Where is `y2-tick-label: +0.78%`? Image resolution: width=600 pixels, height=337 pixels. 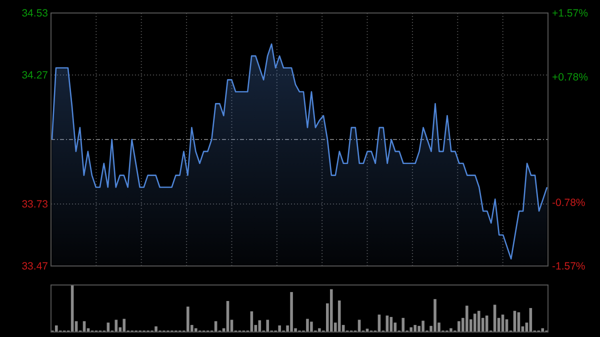 y2-tick-label: +0.78% is located at coordinates (570, 77).